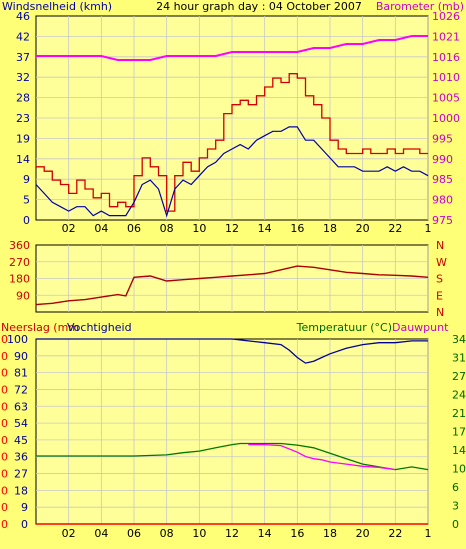  What do you see at coordinates (21, 440) in the screenshot?
I see `humidity-tick-label: 45` at bounding box center [21, 440].